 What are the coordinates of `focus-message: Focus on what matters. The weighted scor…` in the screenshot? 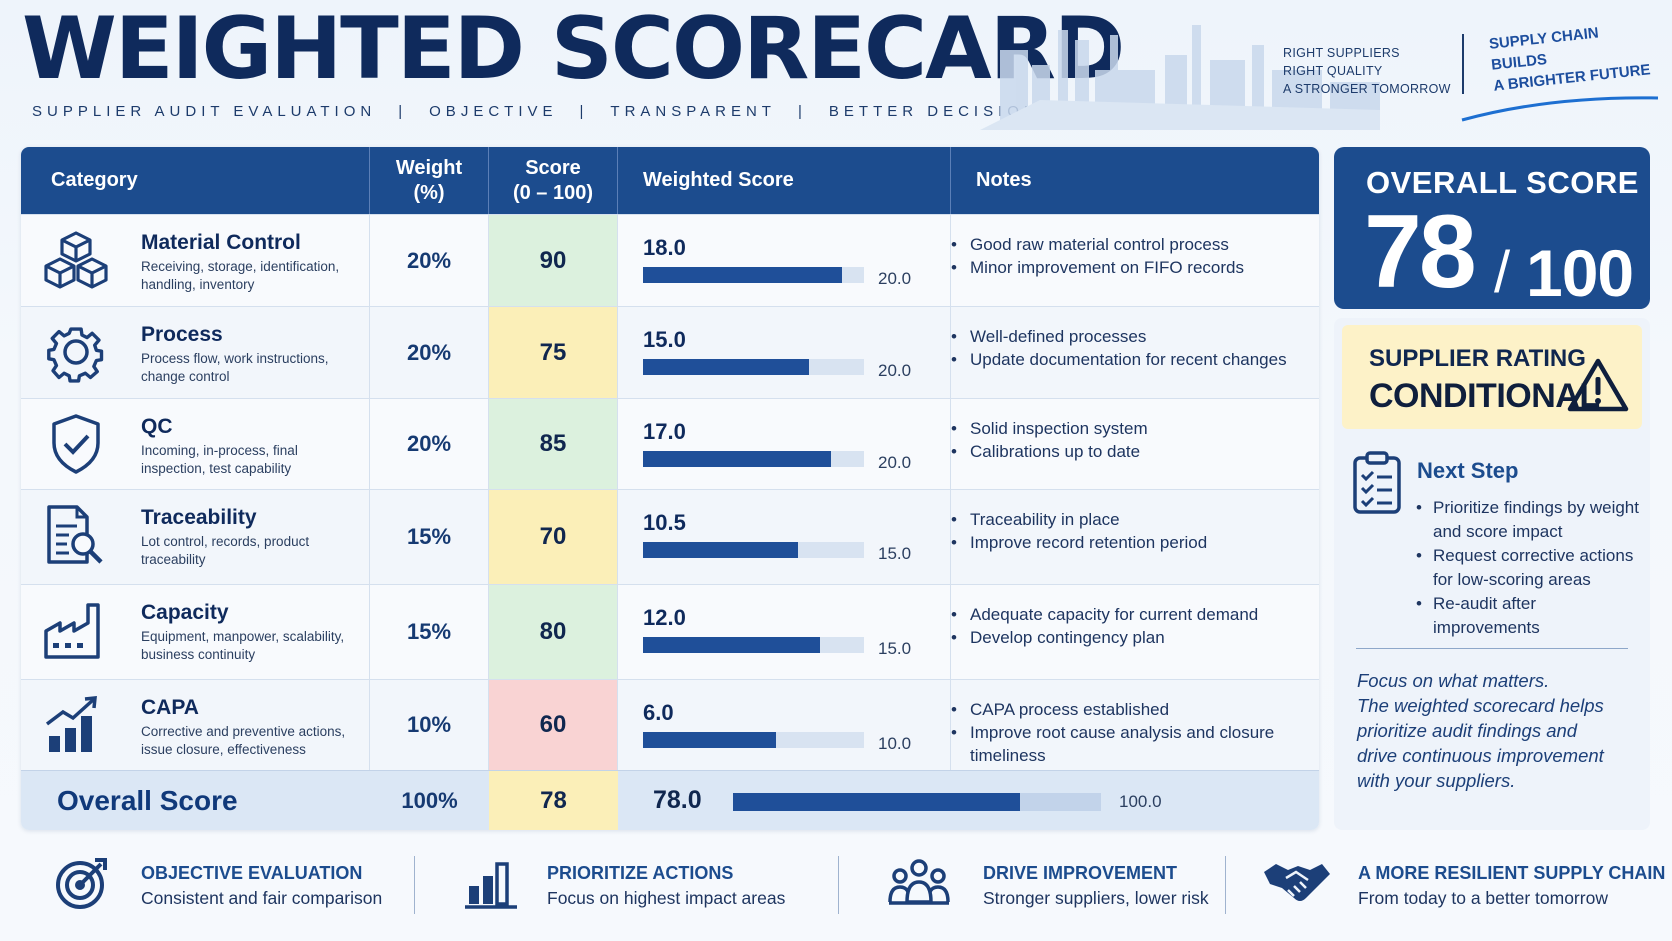 It's located at (1497, 730).